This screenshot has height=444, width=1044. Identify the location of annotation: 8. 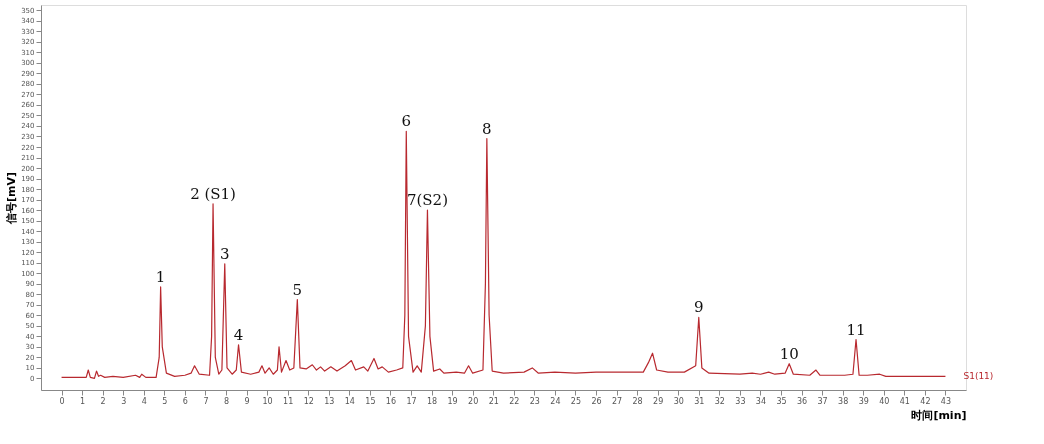
(487, 128).